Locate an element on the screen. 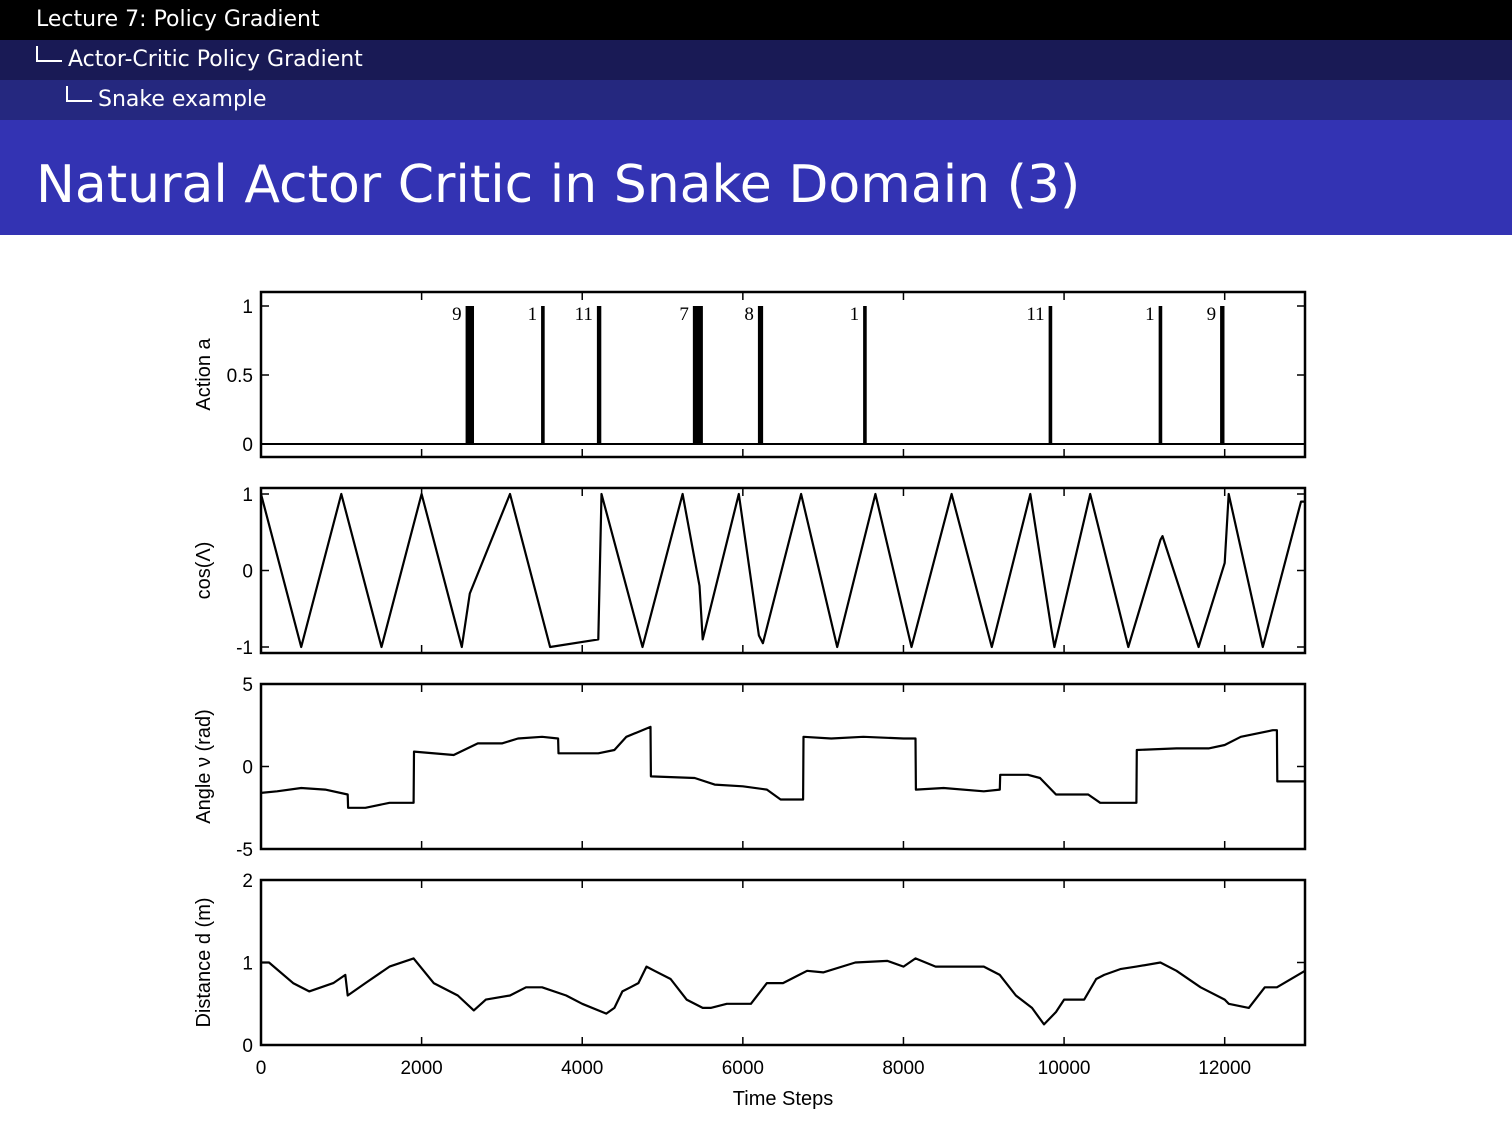  y-axis-label: Angle ν (rad) is located at coordinates (204, 766).